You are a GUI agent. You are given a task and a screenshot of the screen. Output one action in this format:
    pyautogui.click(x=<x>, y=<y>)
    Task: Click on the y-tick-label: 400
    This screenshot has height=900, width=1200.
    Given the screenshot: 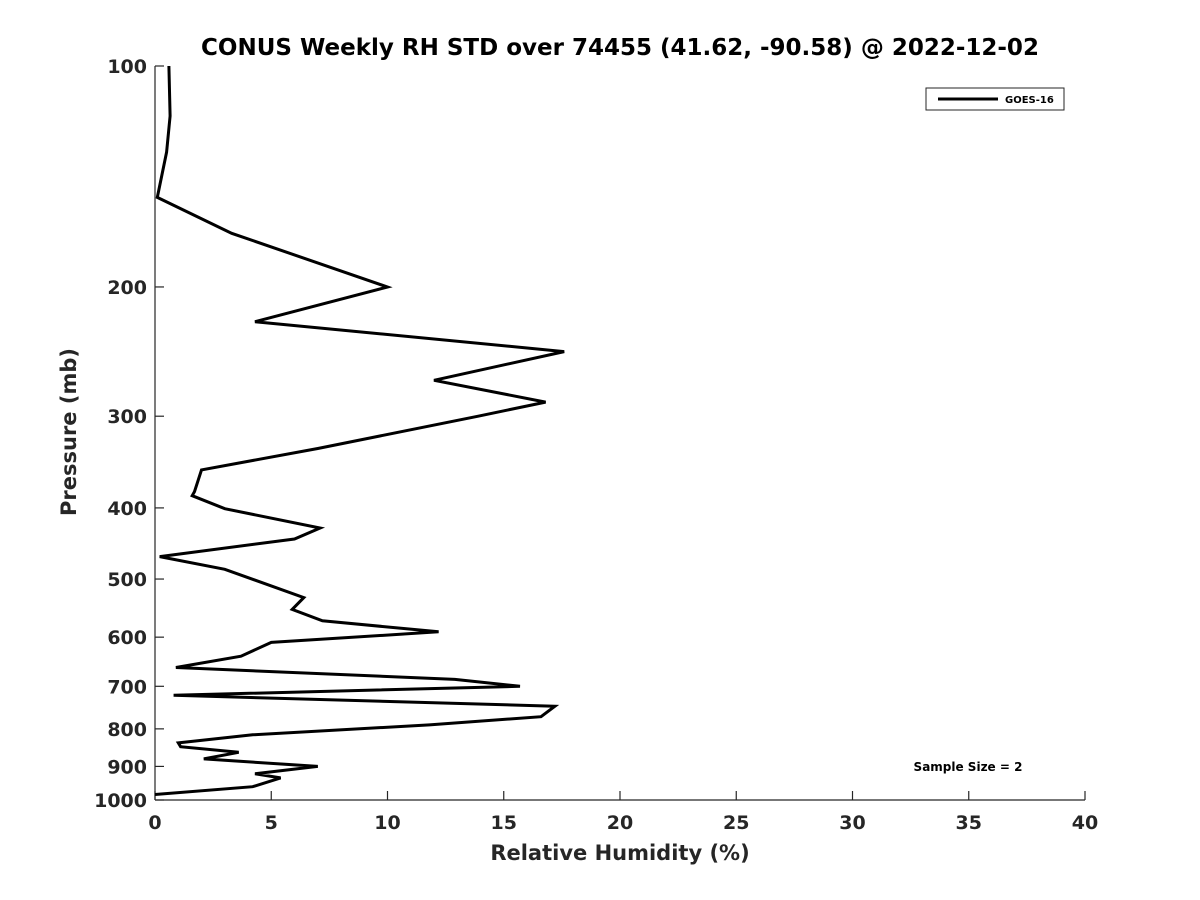 What is the action you would take?
    pyautogui.click(x=127, y=509)
    